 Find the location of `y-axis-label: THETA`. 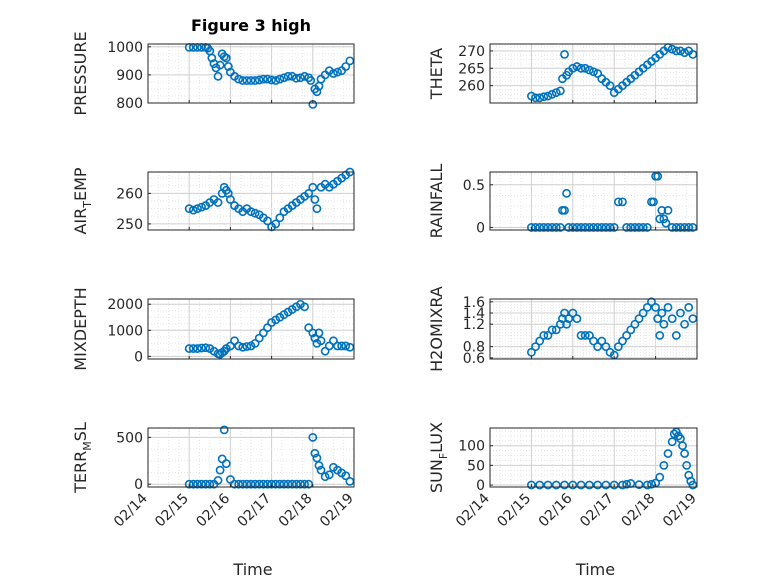

y-axis-label: THETA is located at coordinates (436, 74).